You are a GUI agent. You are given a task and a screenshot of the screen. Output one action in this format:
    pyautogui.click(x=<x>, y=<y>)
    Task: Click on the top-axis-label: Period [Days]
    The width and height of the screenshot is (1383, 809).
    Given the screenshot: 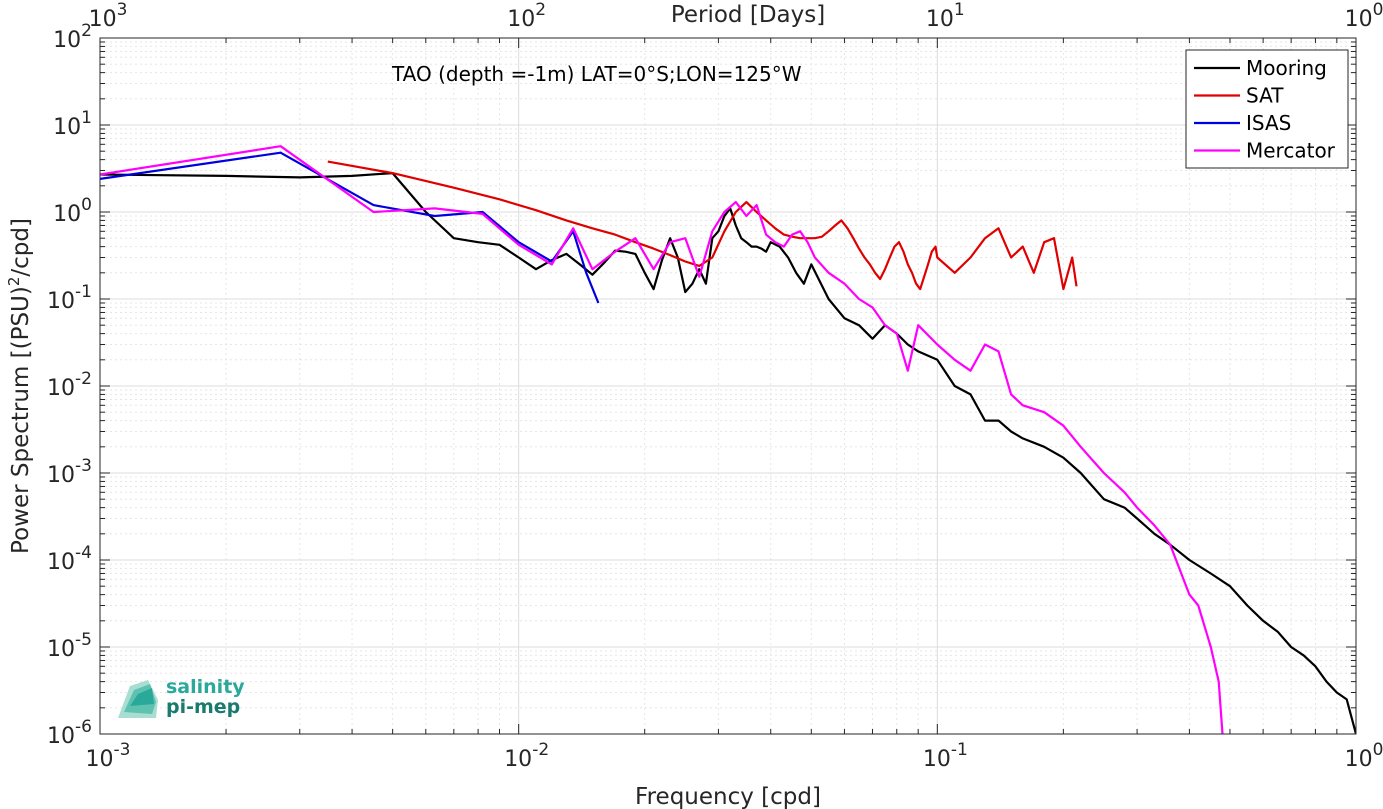 What is the action you would take?
    pyautogui.click(x=748, y=15)
    